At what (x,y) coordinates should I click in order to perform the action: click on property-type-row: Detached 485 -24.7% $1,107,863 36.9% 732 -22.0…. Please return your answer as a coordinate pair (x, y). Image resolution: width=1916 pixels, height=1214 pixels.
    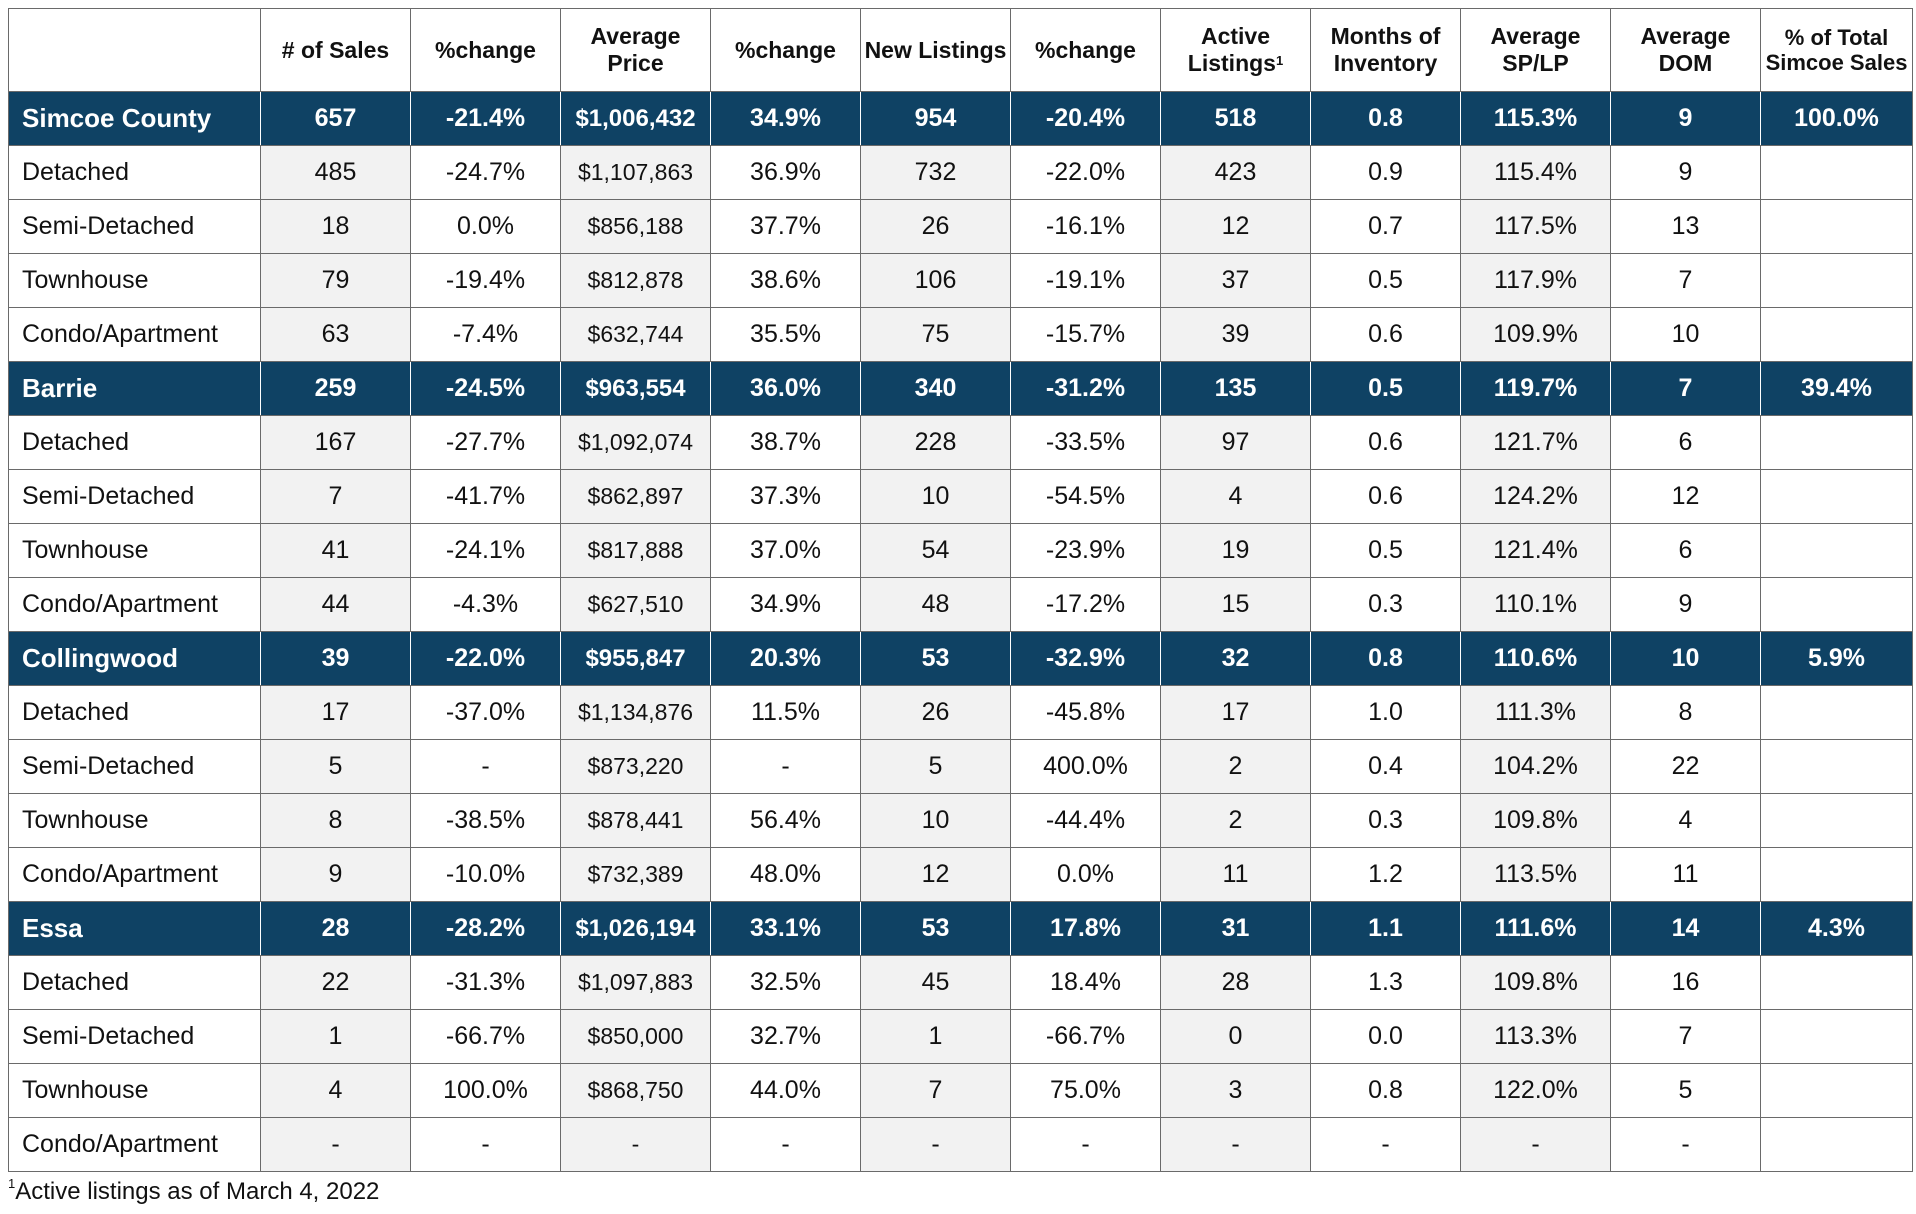
    Looking at the image, I should click on (960, 172).